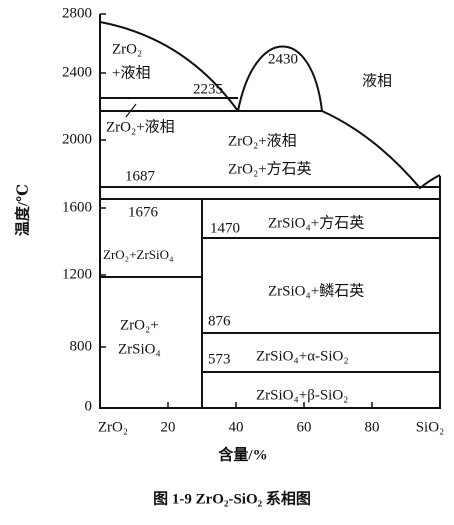 This screenshot has height=525, width=454. Describe the element at coordinates (168, 427) in the screenshot. I see `x-tick-label: 20` at that location.